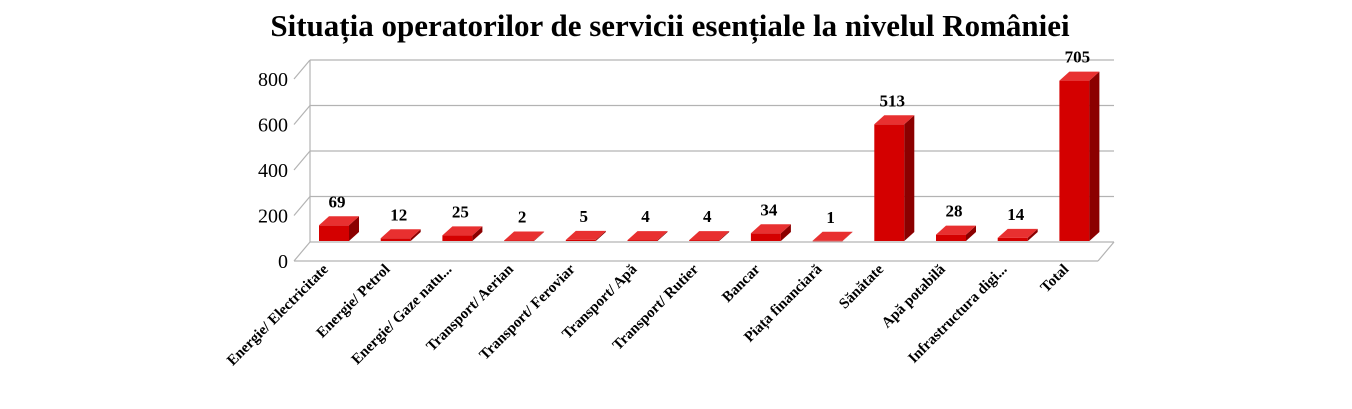 The height and width of the screenshot is (409, 1352). I want to click on data-label: 28, so click(954, 211).